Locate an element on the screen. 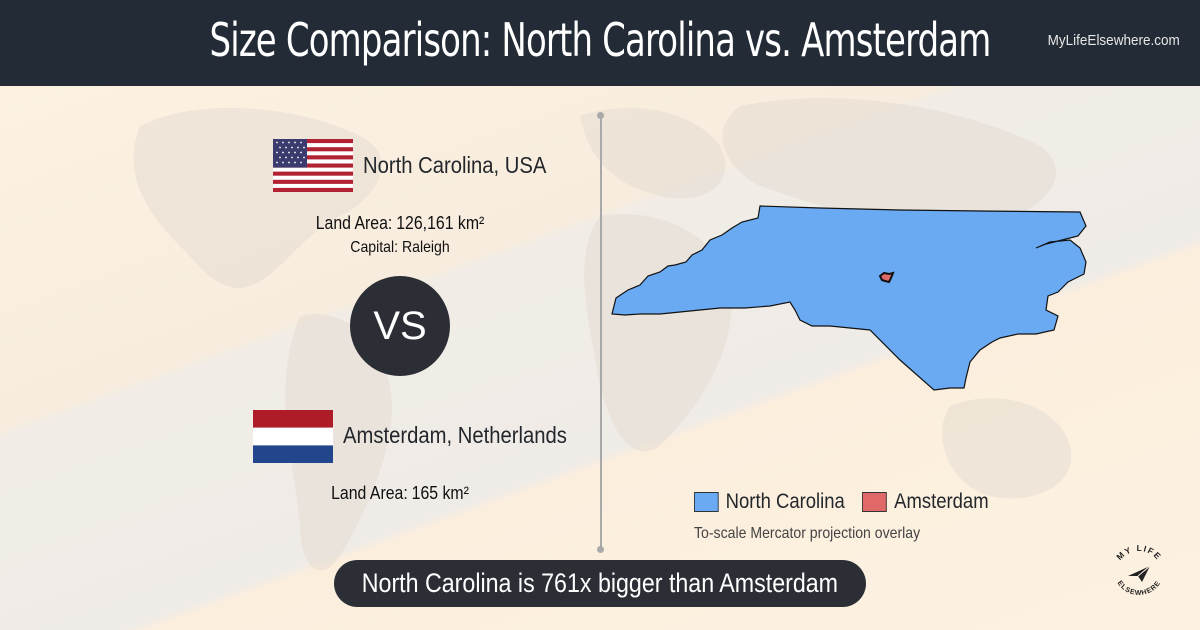 The image size is (1200, 630). place1-land-area: Land Area: 126,161 km² is located at coordinates (400, 223).